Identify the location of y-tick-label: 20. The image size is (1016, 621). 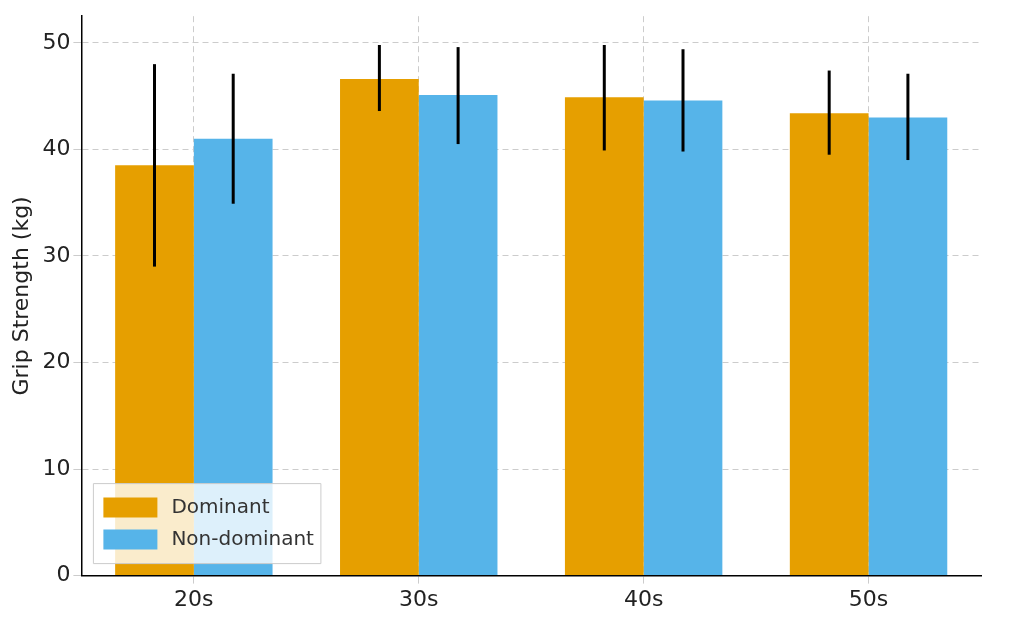
(56, 361).